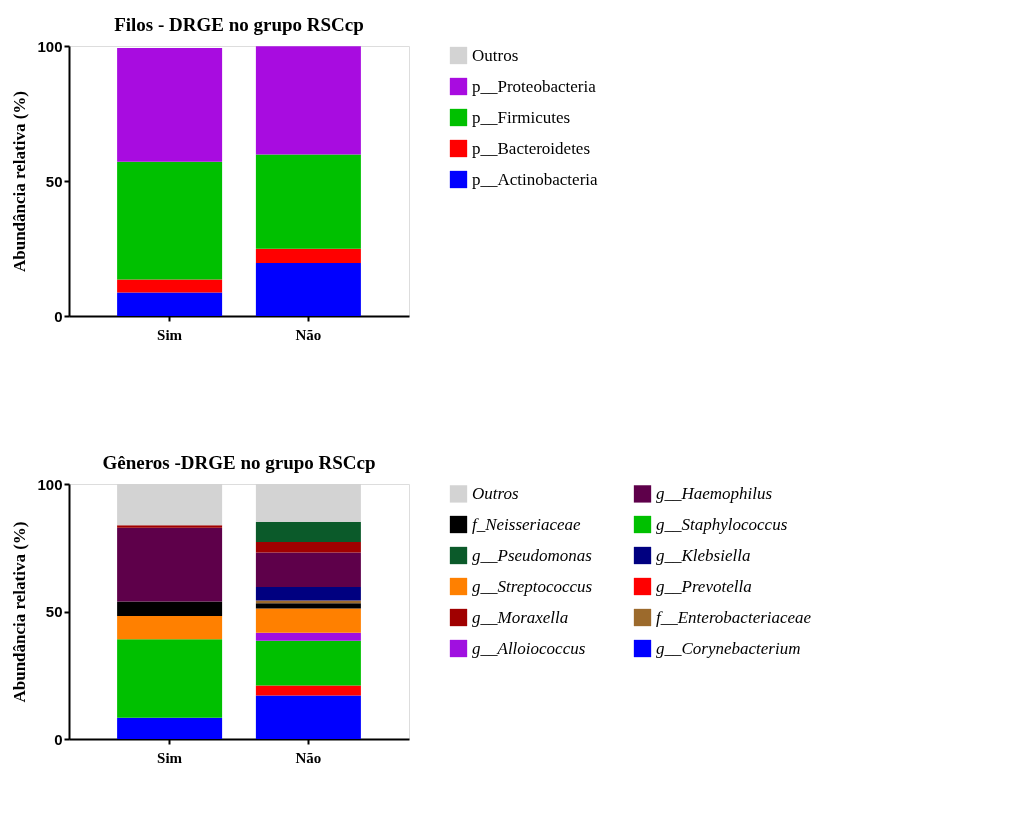 Image resolution: width=1032 pixels, height=828 pixels. Describe the element at coordinates (529, 648) in the screenshot. I see `legend-label: g__Alloiococcus` at that location.